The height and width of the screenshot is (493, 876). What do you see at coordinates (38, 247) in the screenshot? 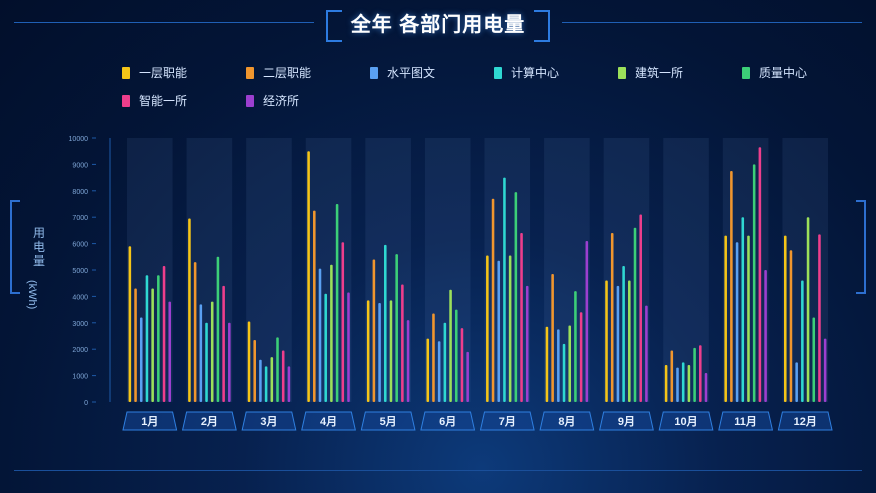
I see `y-axis-label: 用电量` at bounding box center [38, 247].